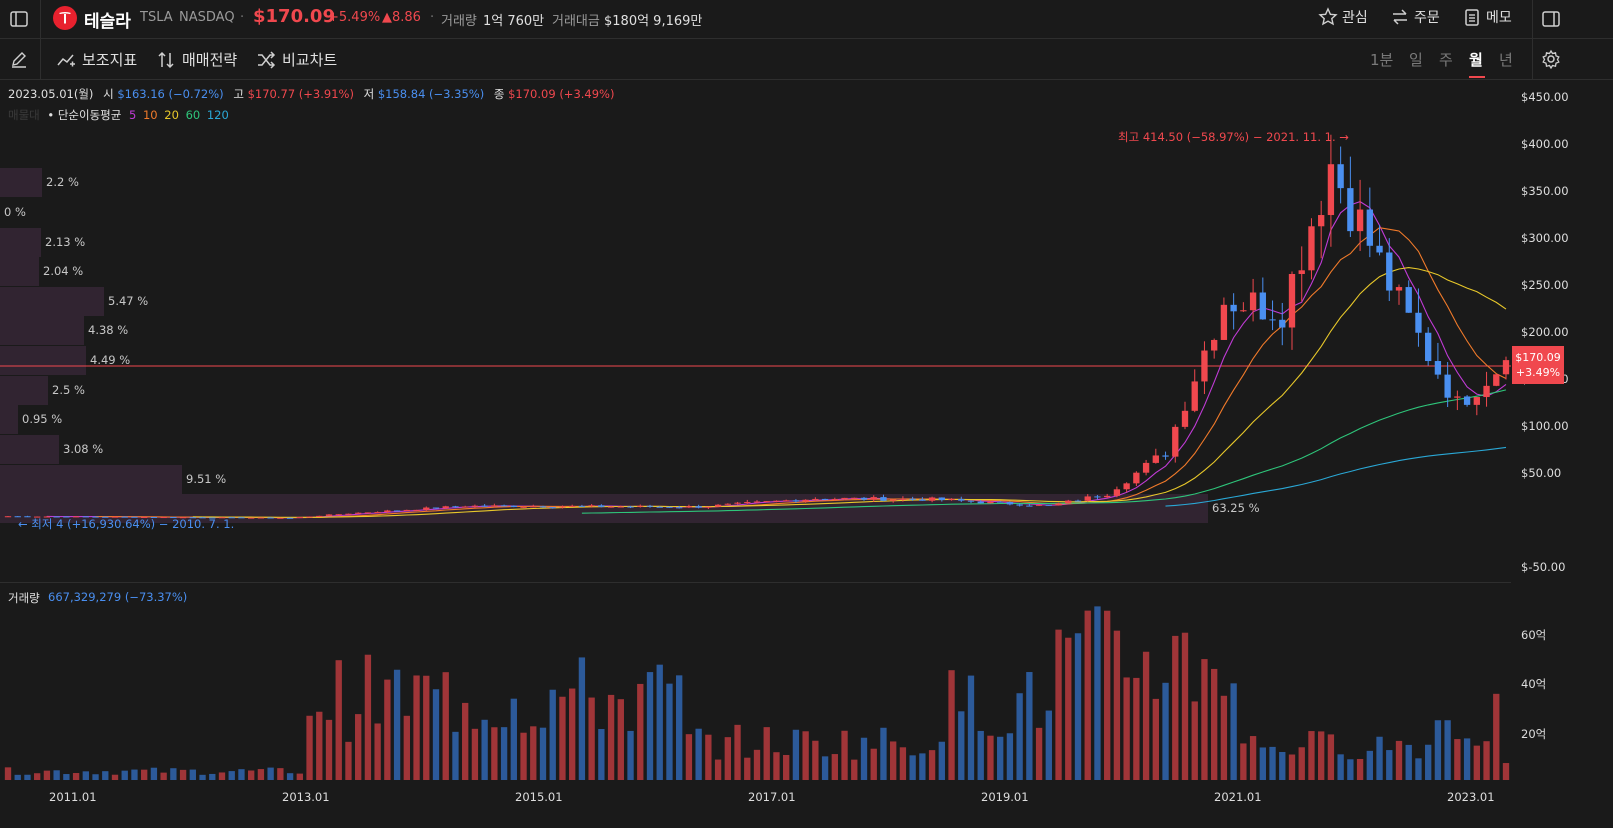 Image resolution: width=1613 pixels, height=828 pixels. I want to click on tab-1min: 1분, so click(1382, 60).